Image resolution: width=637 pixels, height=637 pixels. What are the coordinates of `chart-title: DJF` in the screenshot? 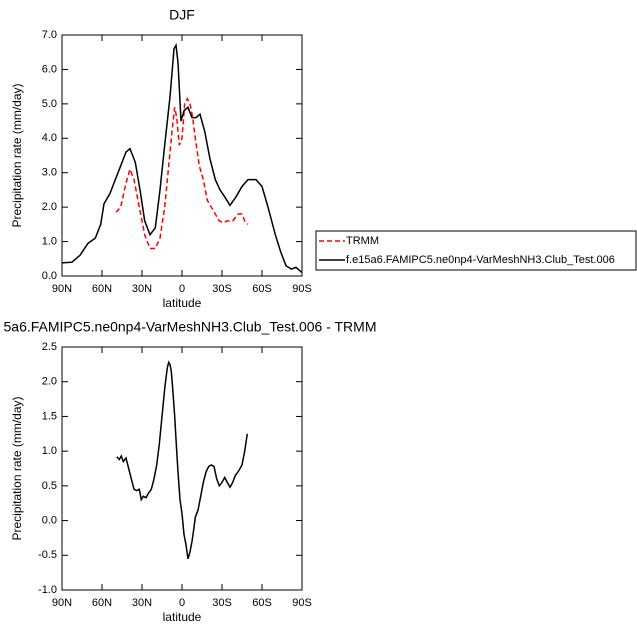 It's located at (182, 15).